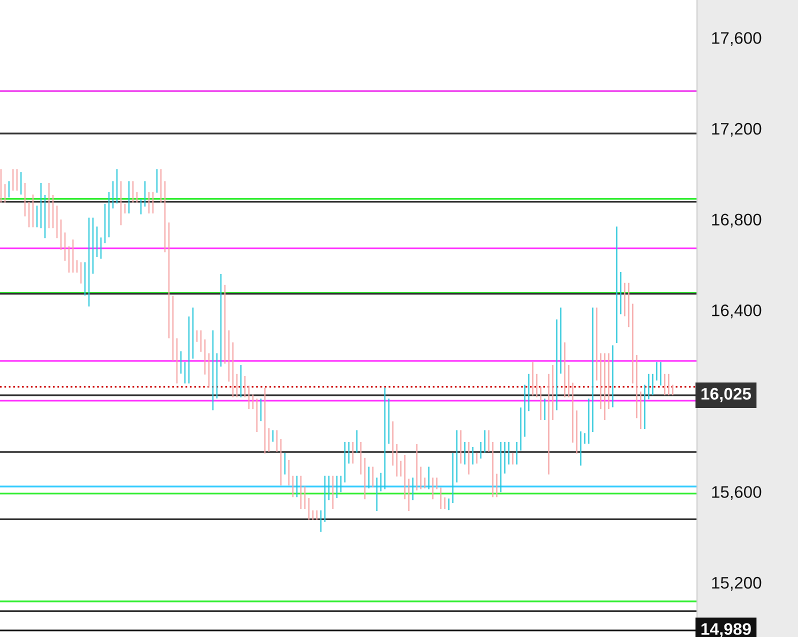 The width and height of the screenshot is (798, 637). I want to click on y-tick-label: 15,200, so click(737, 583).